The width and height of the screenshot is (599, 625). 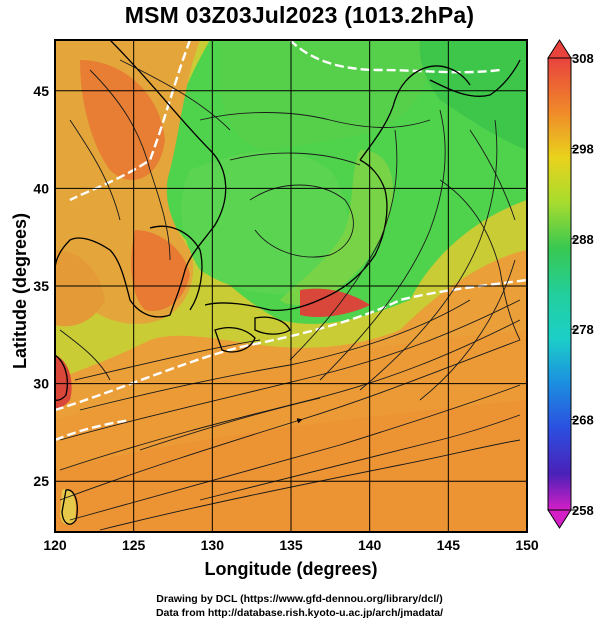 What do you see at coordinates (299, 15) in the screenshot?
I see `chart-title: MSM 03Z03Jul2023 (1013.2hPa)` at bounding box center [299, 15].